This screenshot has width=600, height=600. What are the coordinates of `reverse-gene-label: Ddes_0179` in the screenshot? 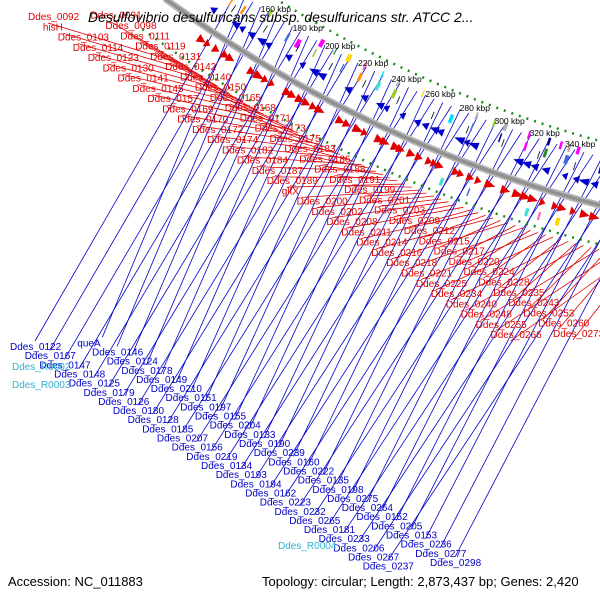 It's located at (110, 393).